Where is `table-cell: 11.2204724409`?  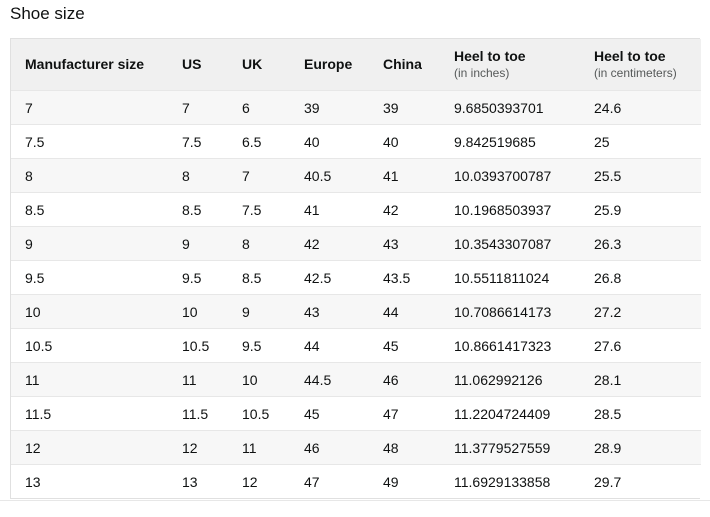 table-cell: 11.2204724409 is located at coordinates (510, 413).